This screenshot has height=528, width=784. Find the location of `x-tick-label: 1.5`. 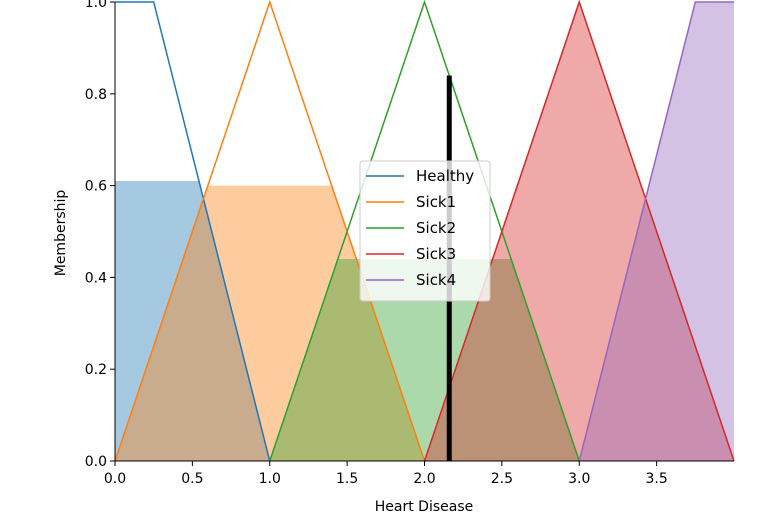

x-tick-label: 1.5 is located at coordinates (347, 479).